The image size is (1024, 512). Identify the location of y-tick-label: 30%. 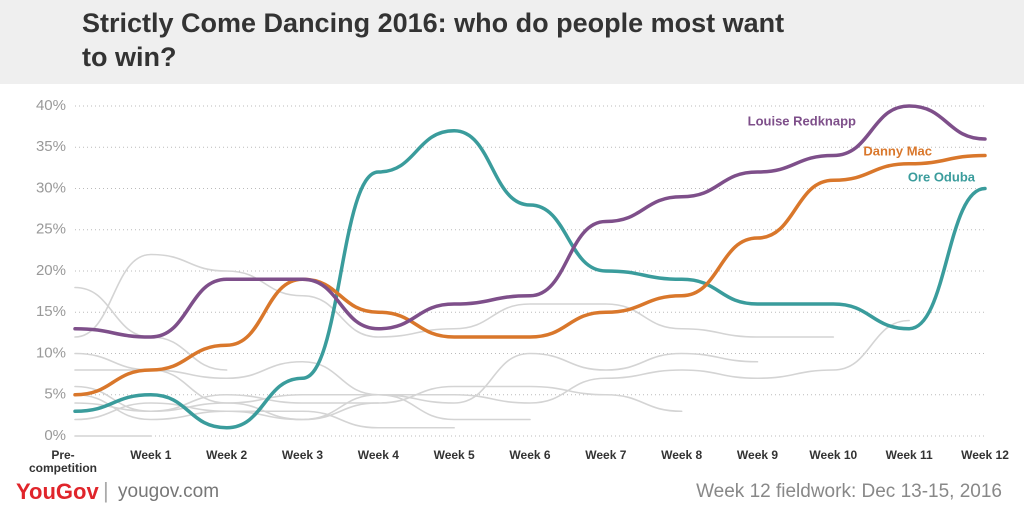
(51, 187).